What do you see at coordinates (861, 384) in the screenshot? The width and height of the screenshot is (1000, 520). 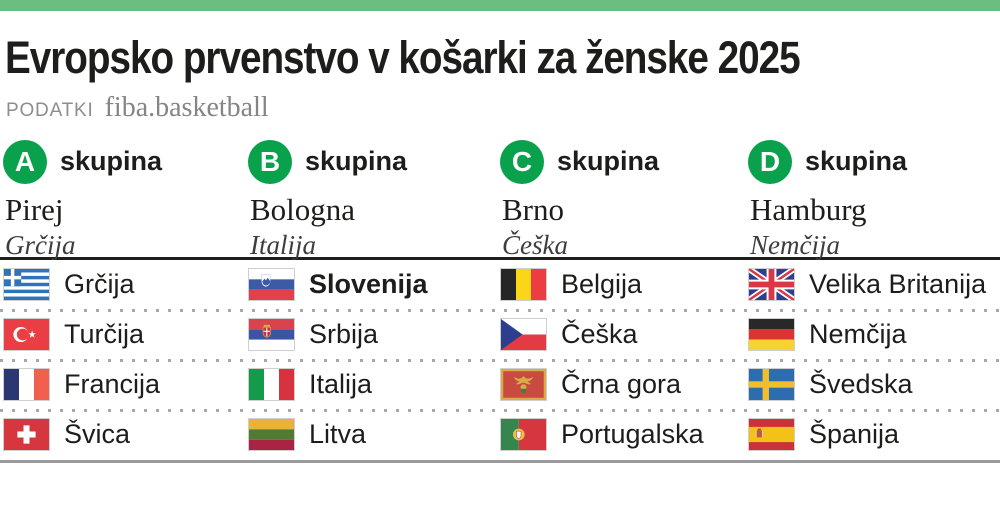 I see `team-name: Švedska` at bounding box center [861, 384].